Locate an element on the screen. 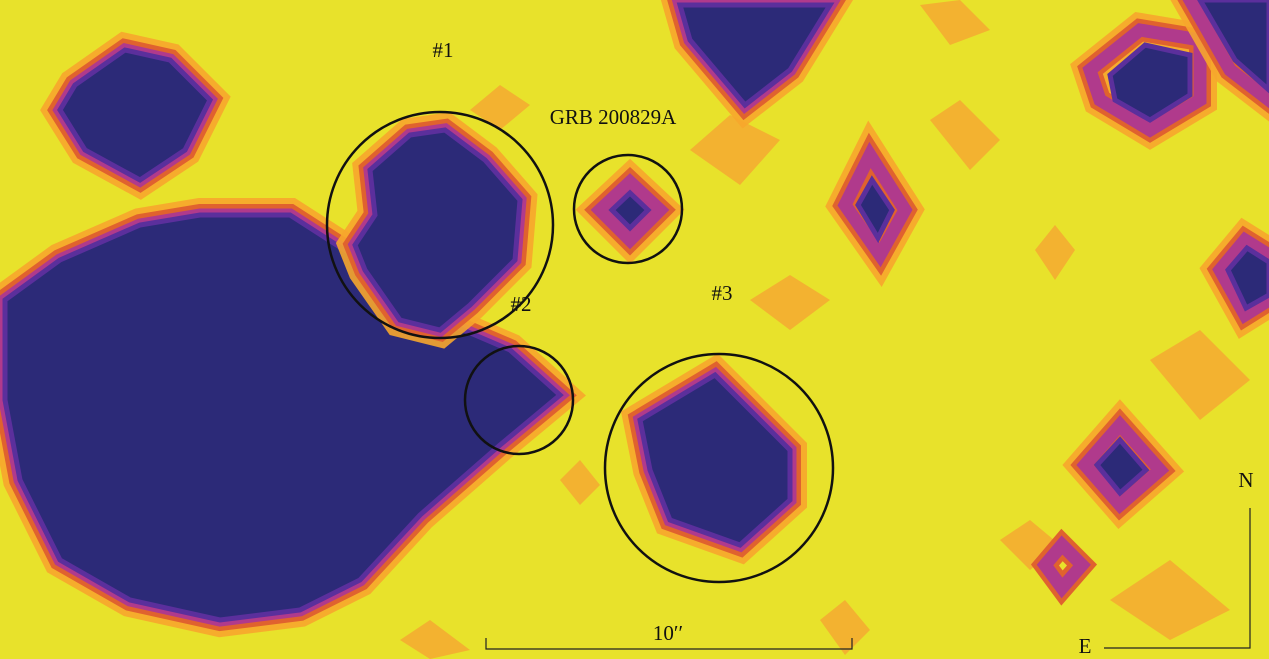  region-label: #2 is located at coordinates (521, 304).